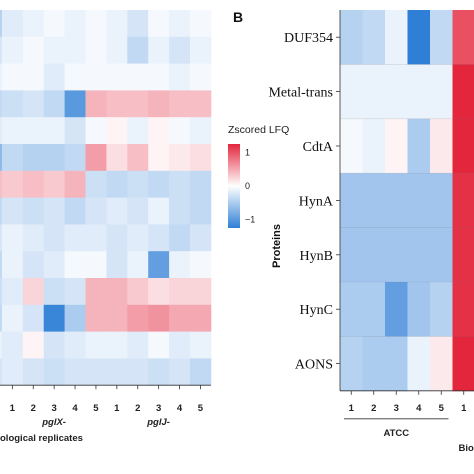 The width and height of the screenshot is (474, 474). Describe the element at coordinates (238, 17) in the screenshot. I see `panel-b-label: B` at that location.